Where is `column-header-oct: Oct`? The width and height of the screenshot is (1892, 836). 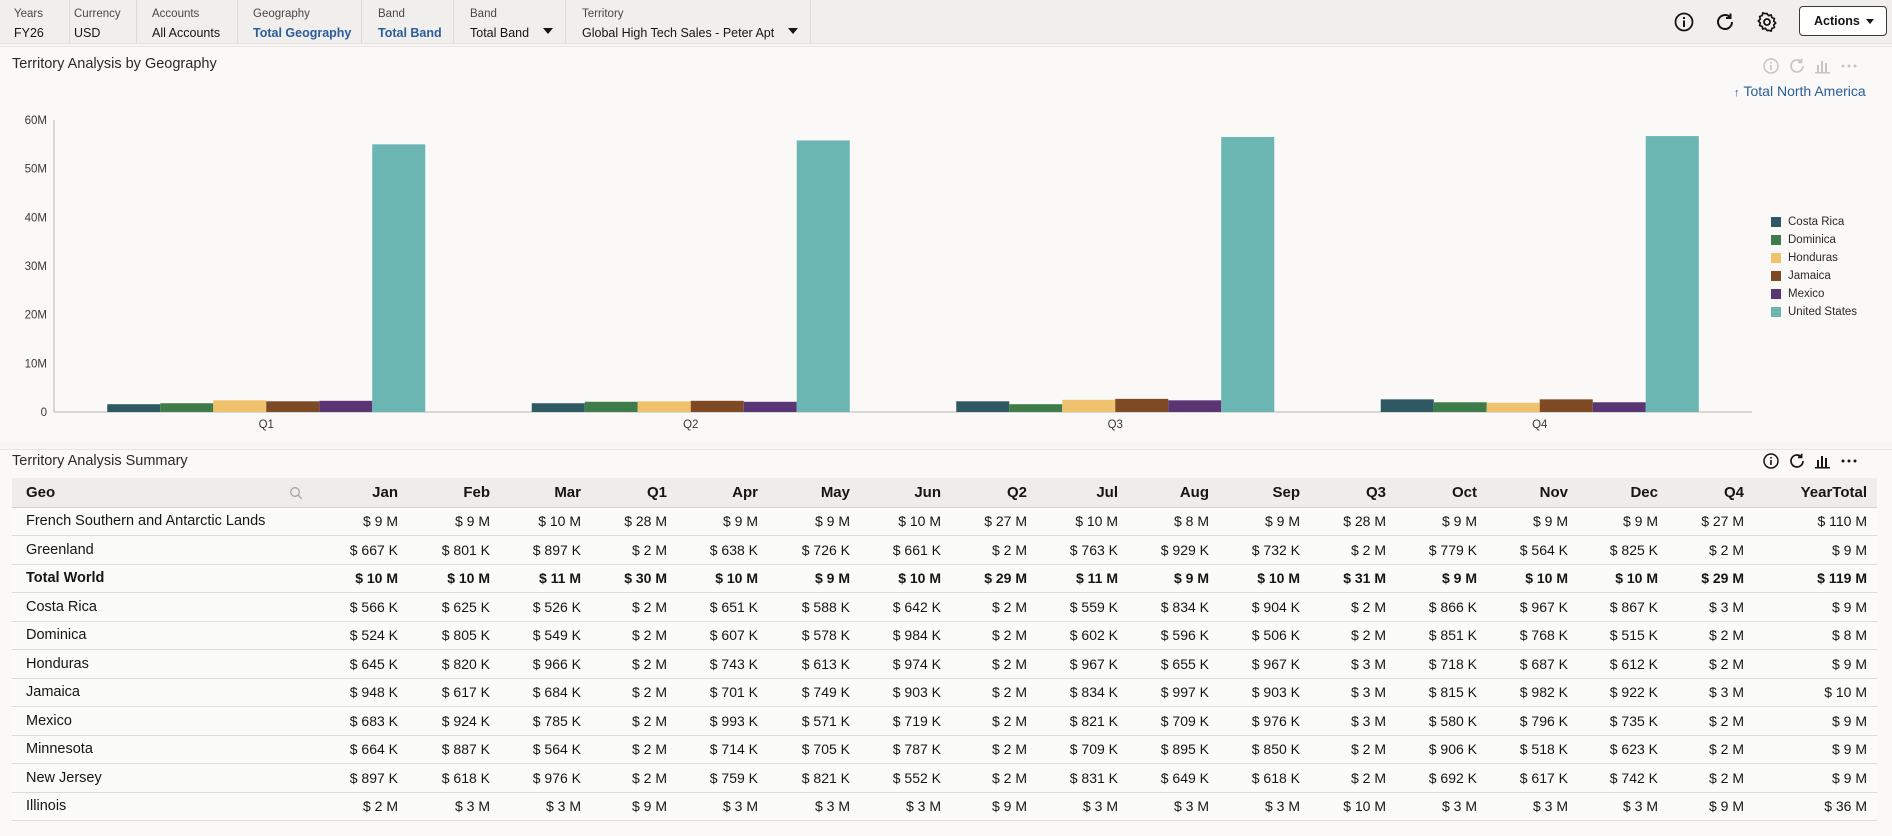
column-header-oct: Oct is located at coordinates (1441, 493).